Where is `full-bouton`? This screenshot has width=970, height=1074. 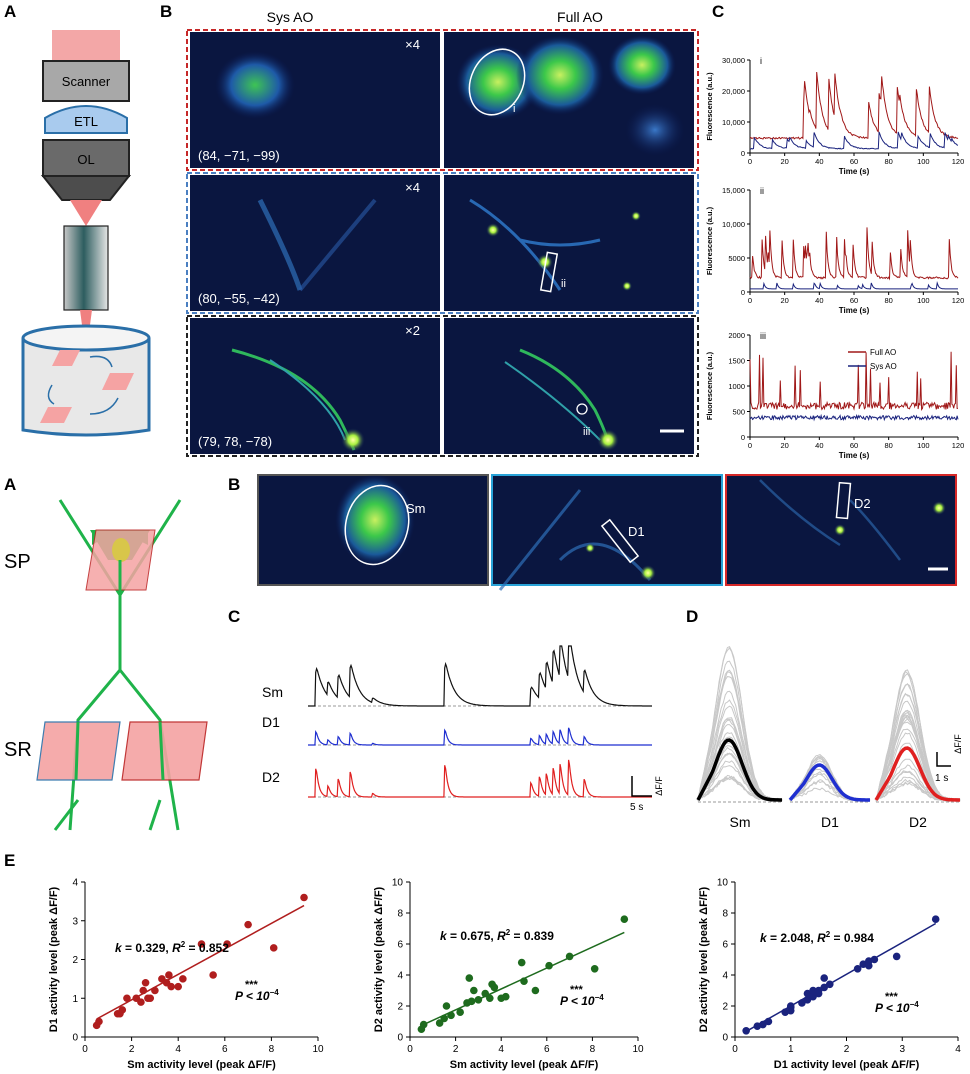
full-bouton is located at coordinates (608, 440).